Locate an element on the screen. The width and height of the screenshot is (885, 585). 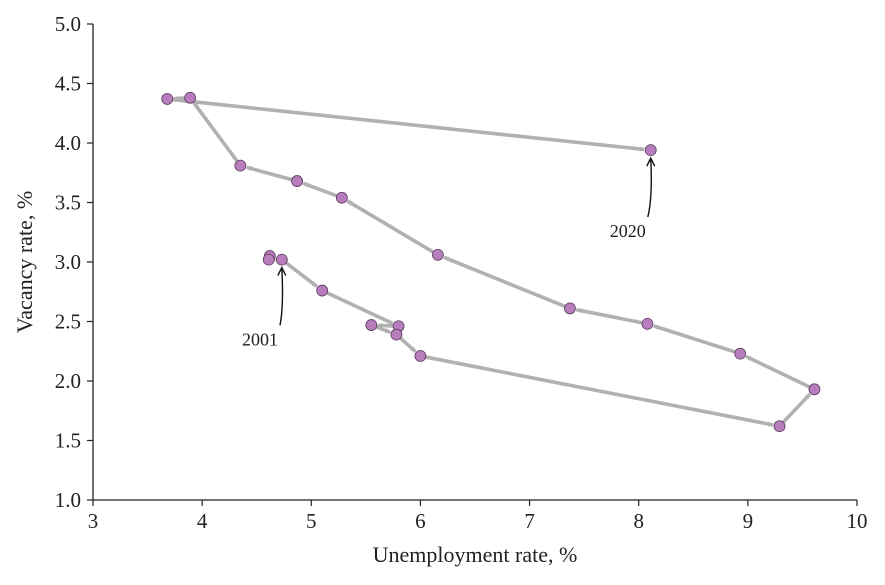
y-tick-label: 3.5 is located at coordinates (68, 203).